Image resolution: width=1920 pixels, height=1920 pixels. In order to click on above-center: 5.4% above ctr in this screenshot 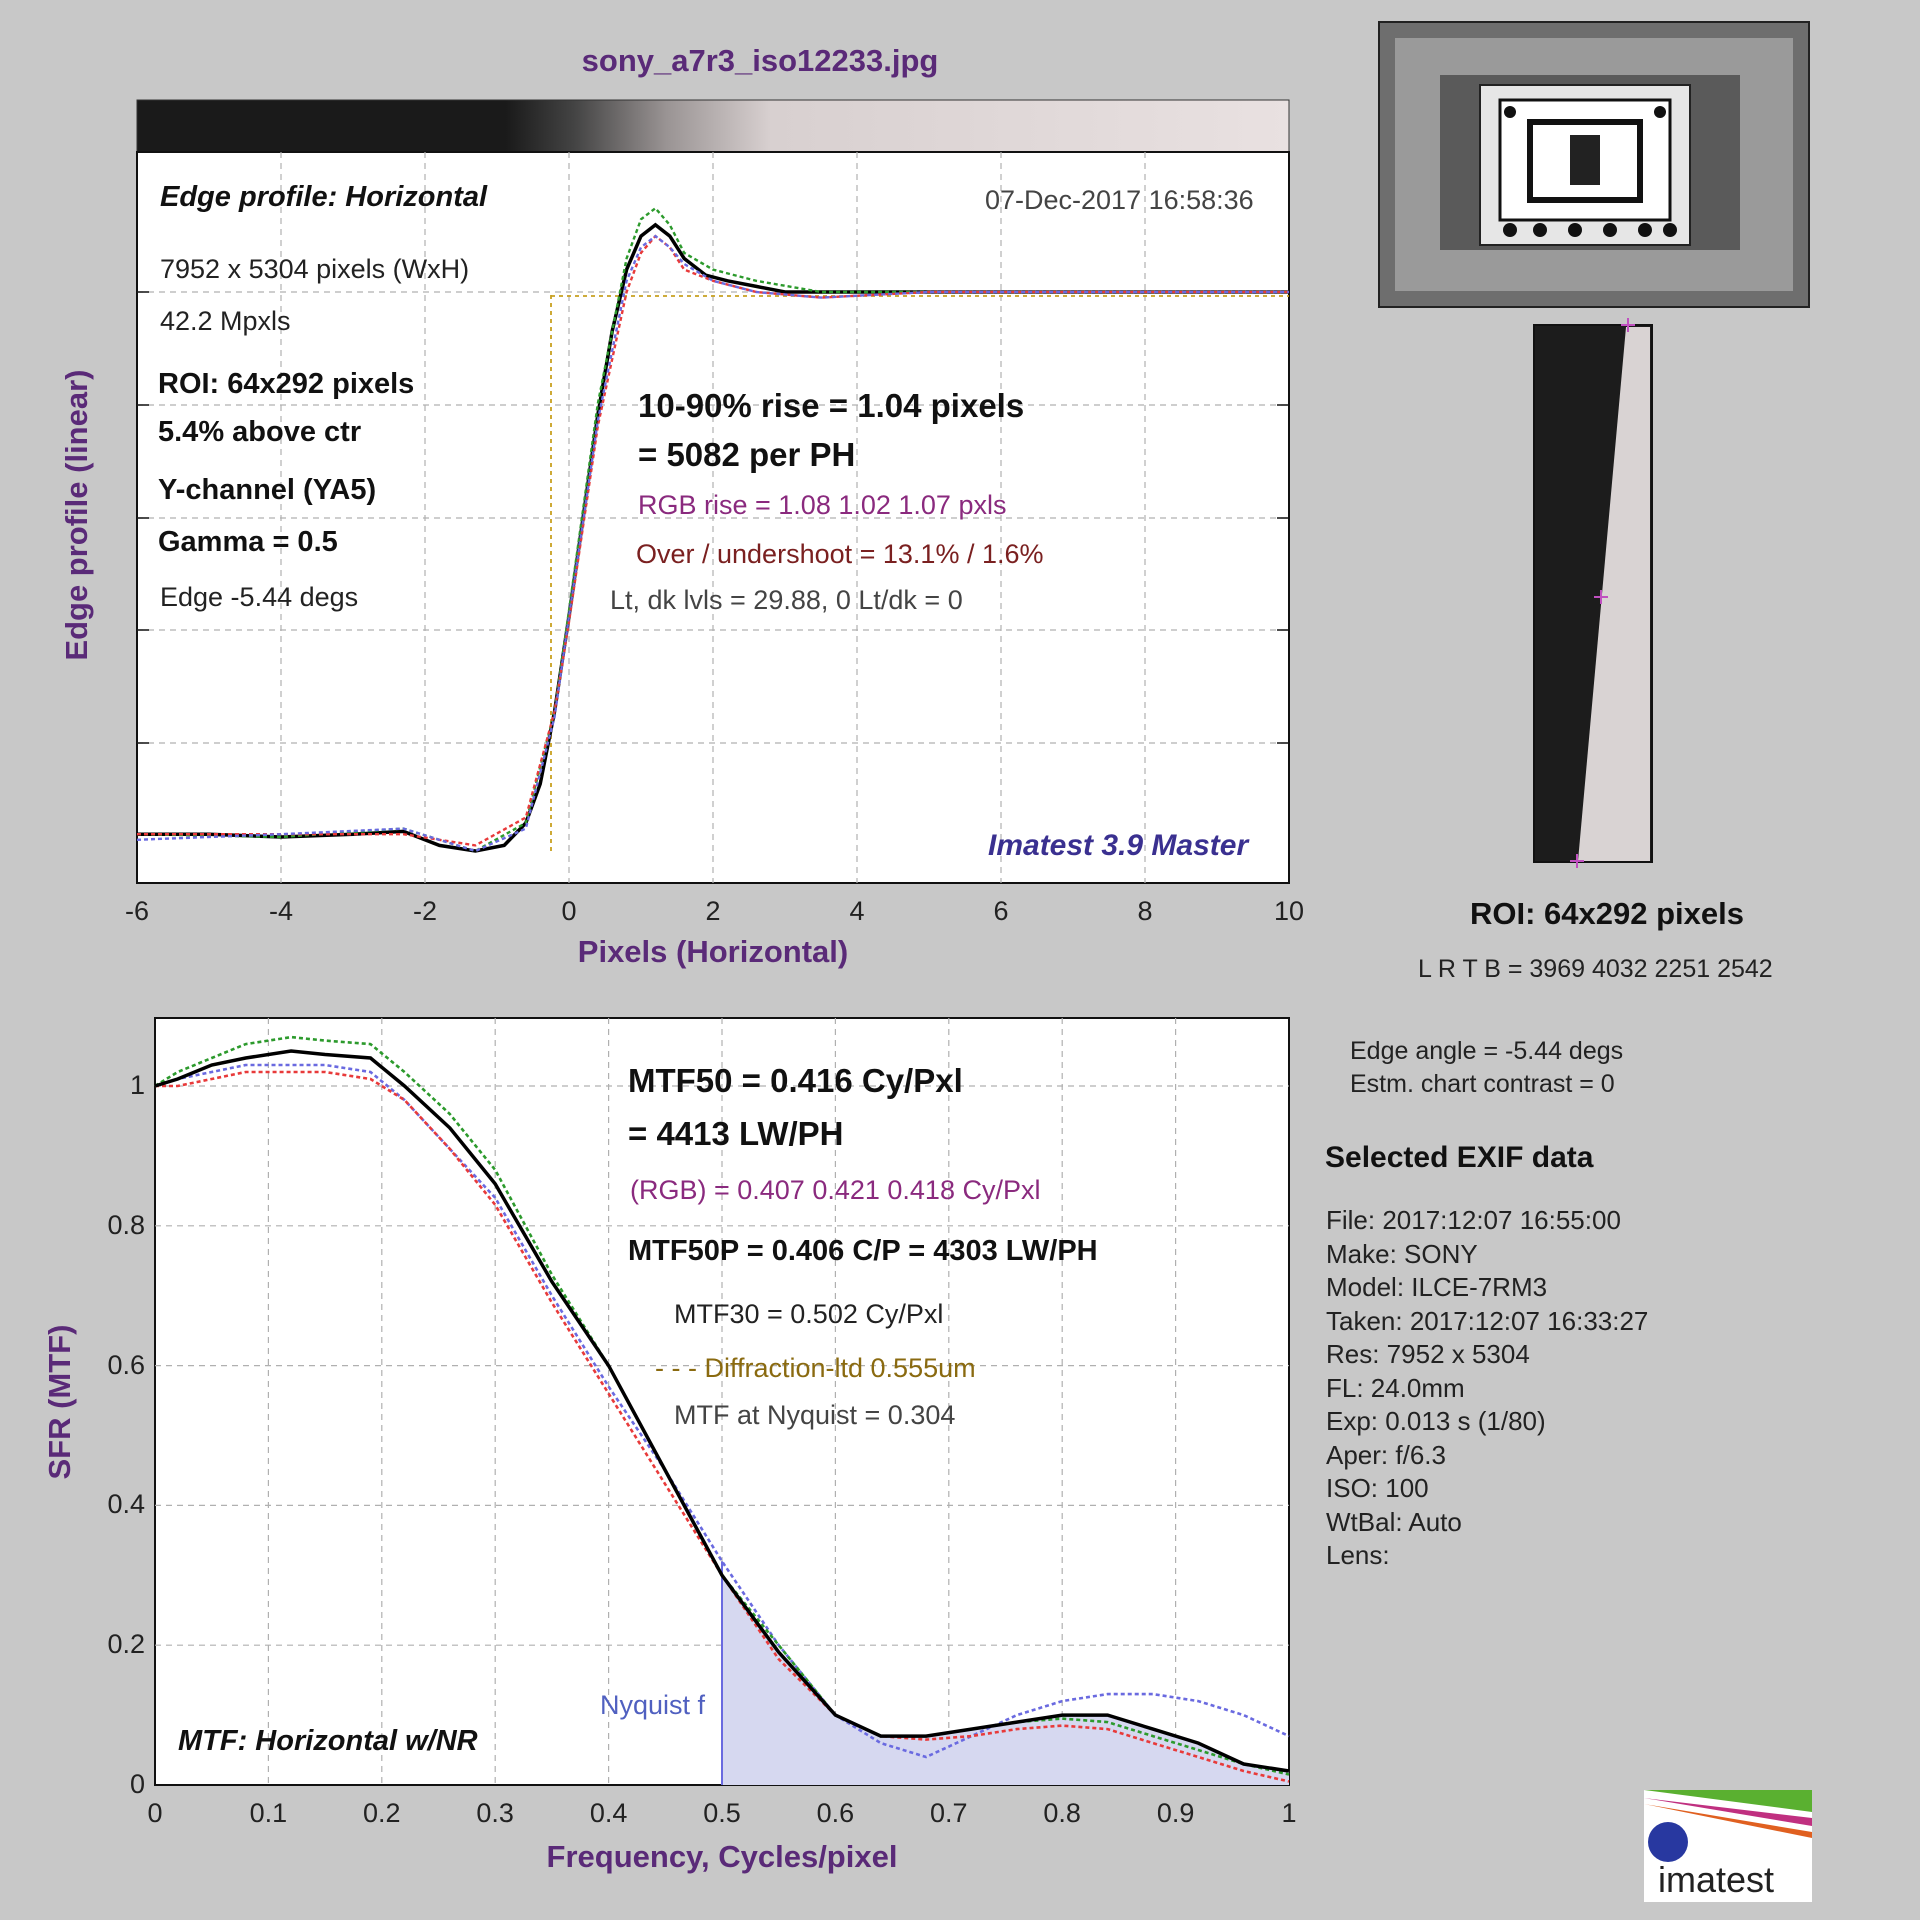, I will do `click(260, 432)`.